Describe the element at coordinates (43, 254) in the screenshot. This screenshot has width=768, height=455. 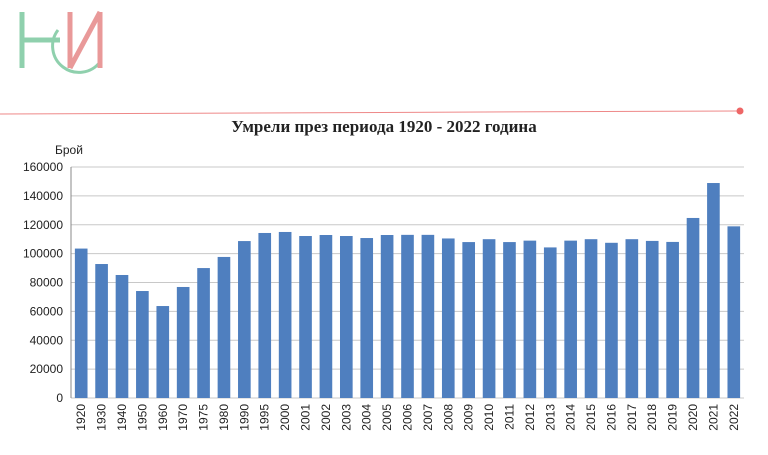
I see `y-tick-label: 100000` at that location.